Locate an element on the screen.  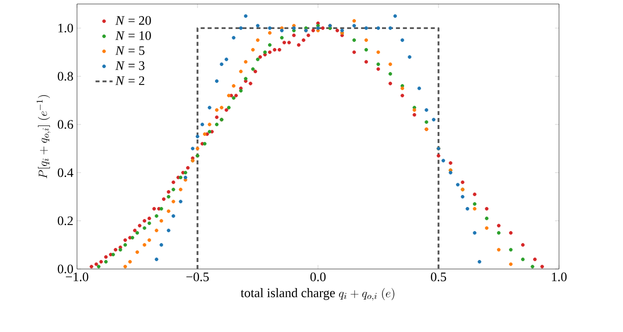
x-tick-label: 0.5 is located at coordinates (438, 277).